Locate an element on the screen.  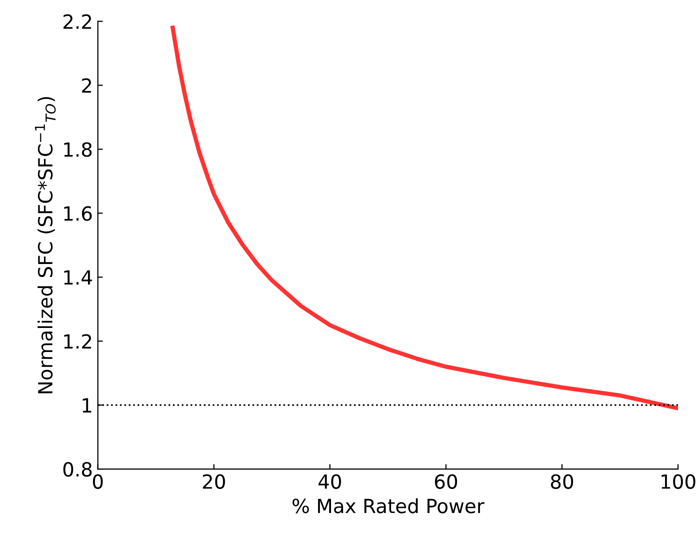
y-tick-label: 1 is located at coordinates (87, 405).